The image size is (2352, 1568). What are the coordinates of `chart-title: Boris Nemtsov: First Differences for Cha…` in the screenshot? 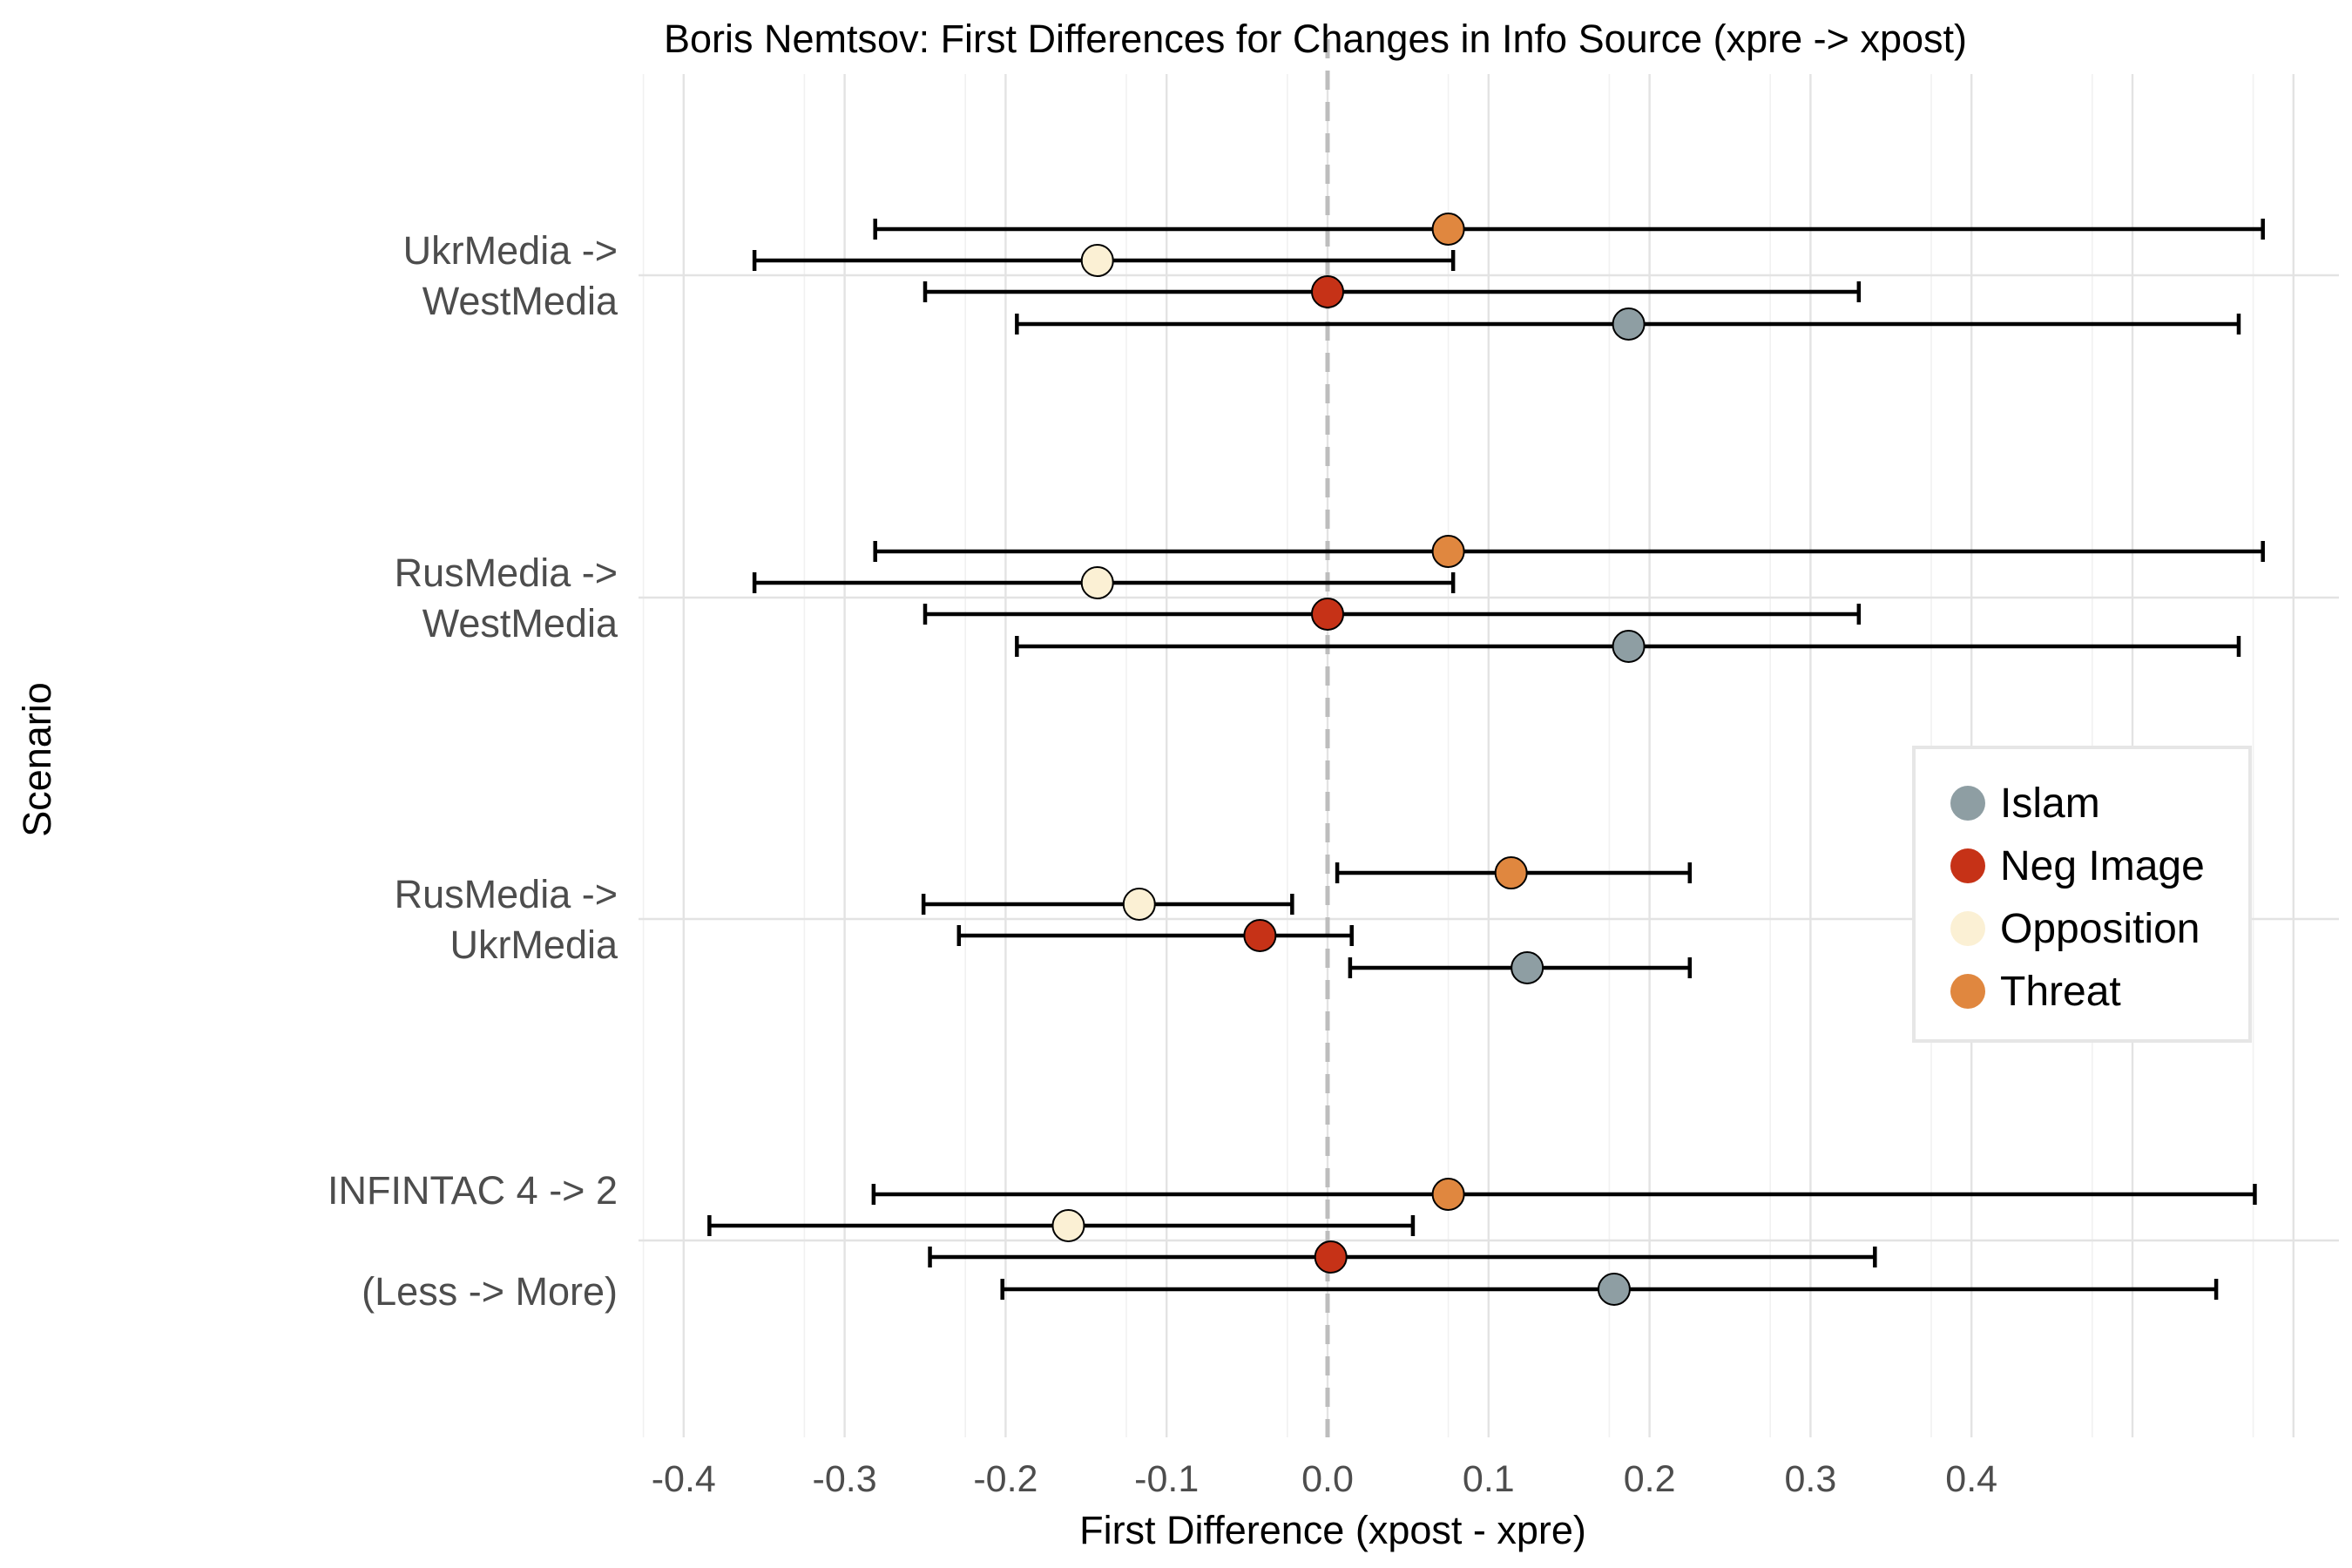 It's located at (1315, 39).